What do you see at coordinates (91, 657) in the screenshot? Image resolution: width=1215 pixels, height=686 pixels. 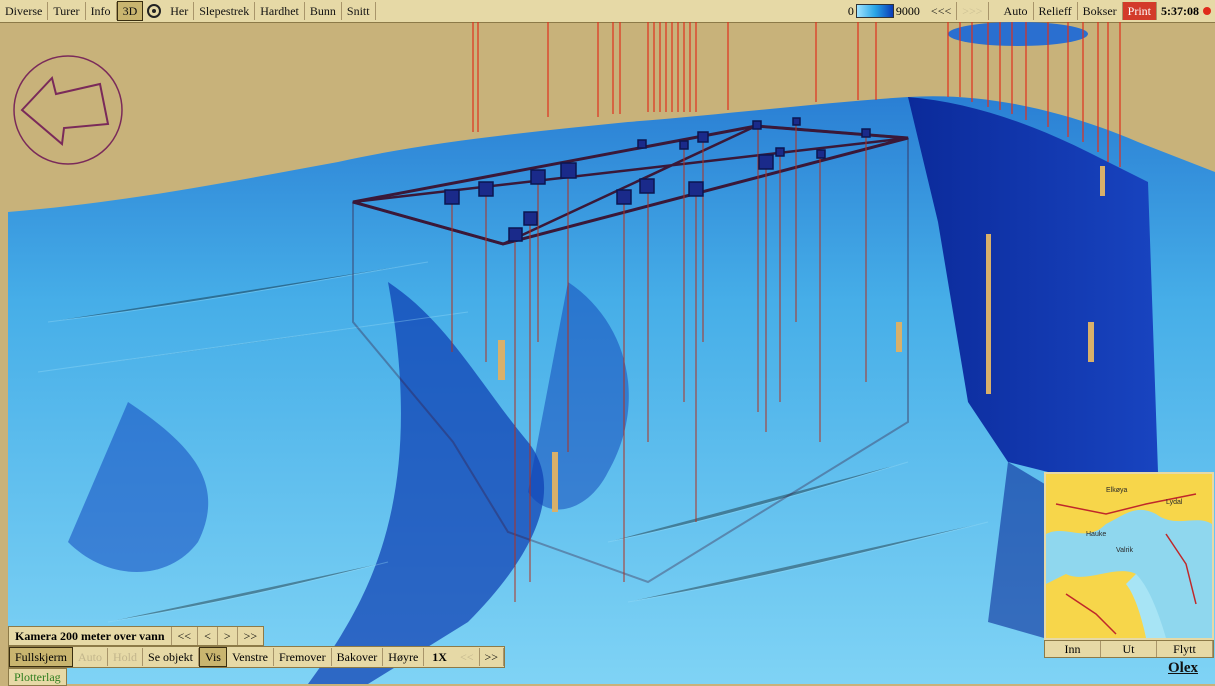 I see `auto-button-bottom: Auto` at bounding box center [91, 657].